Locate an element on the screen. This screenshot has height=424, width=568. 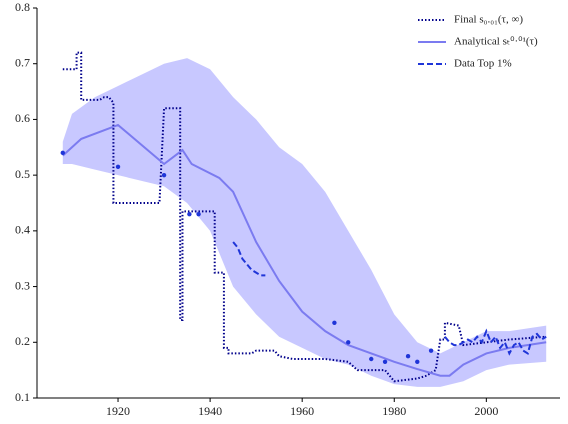
legend-label: Data Top 1% is located at coordinates (483, 64).